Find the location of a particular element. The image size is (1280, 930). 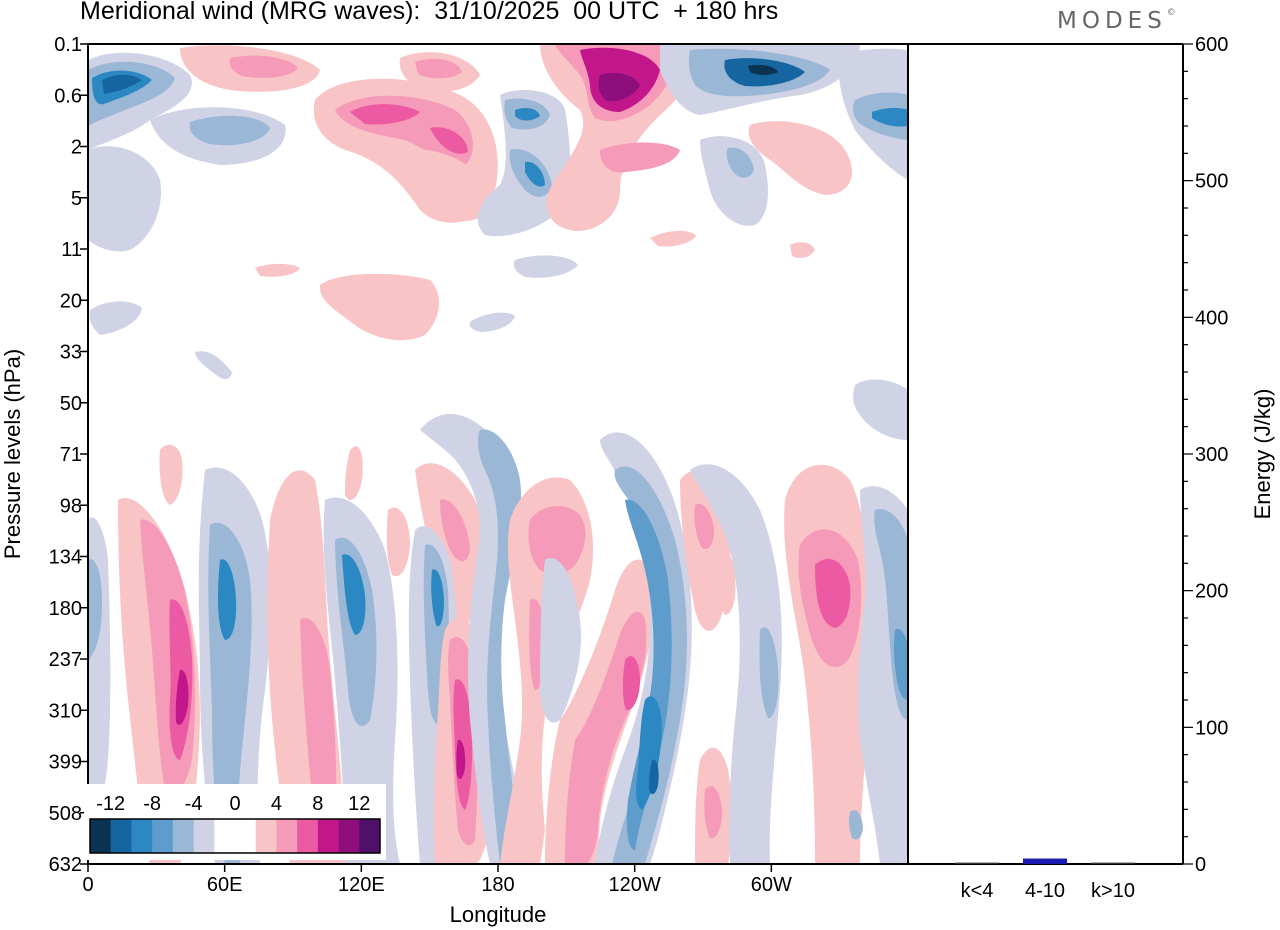

energy-tick-label: 0 is located at coordinates (1200, 865).